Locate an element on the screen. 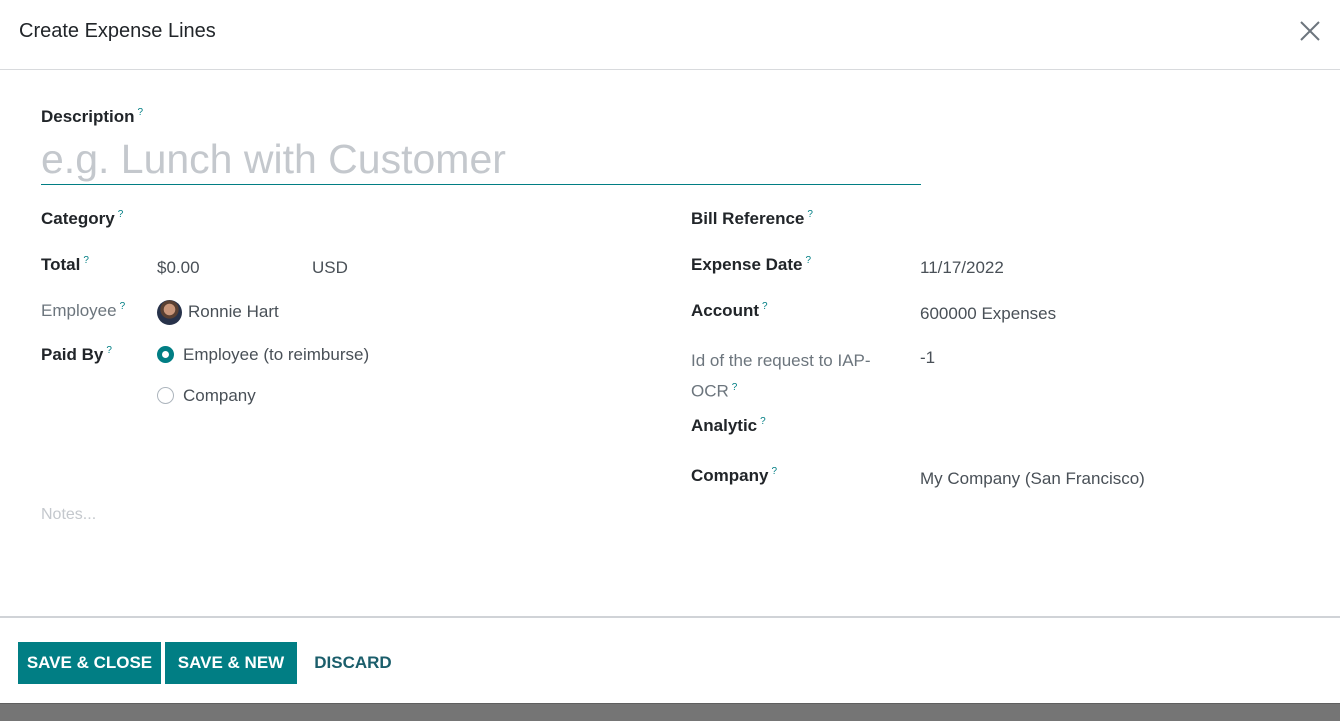 The width and height of the screenshot is (1340, 721). label-text: Bill Reference is located at coordinates (748, 218).